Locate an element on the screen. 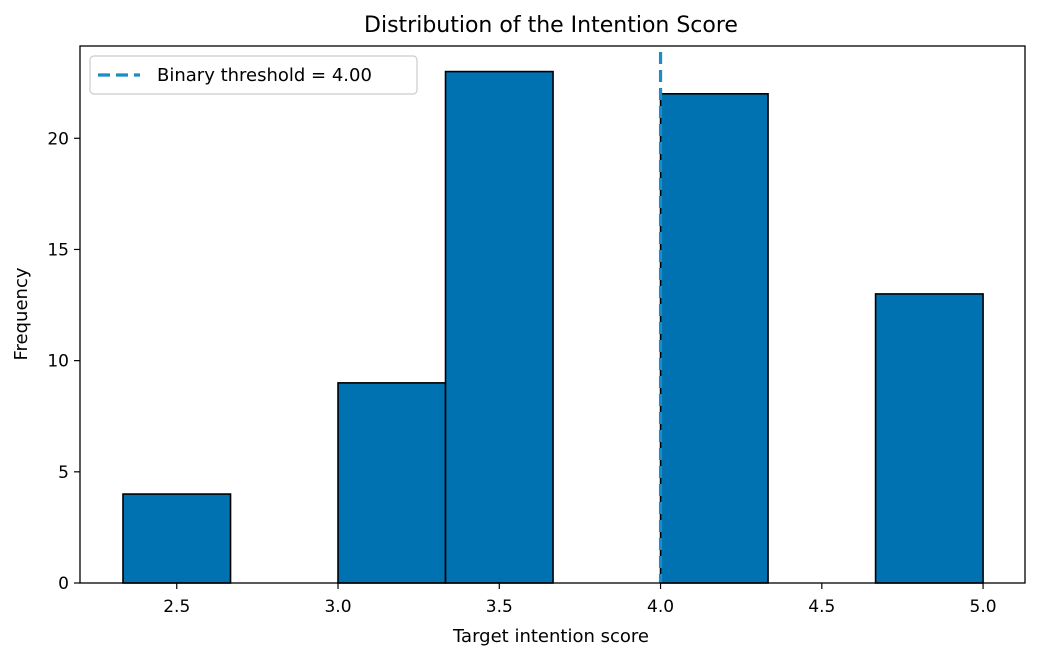 The image size is (1037, 658). legend-threshold-label: Binary threshold = 4.00 is located at coordinates (264, 75).